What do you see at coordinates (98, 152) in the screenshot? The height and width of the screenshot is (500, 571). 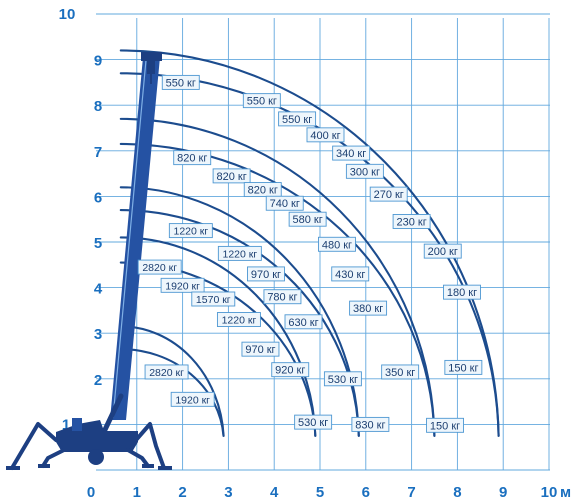 I see `y-tick-label-7: 7` at bounding box center [98, 152].